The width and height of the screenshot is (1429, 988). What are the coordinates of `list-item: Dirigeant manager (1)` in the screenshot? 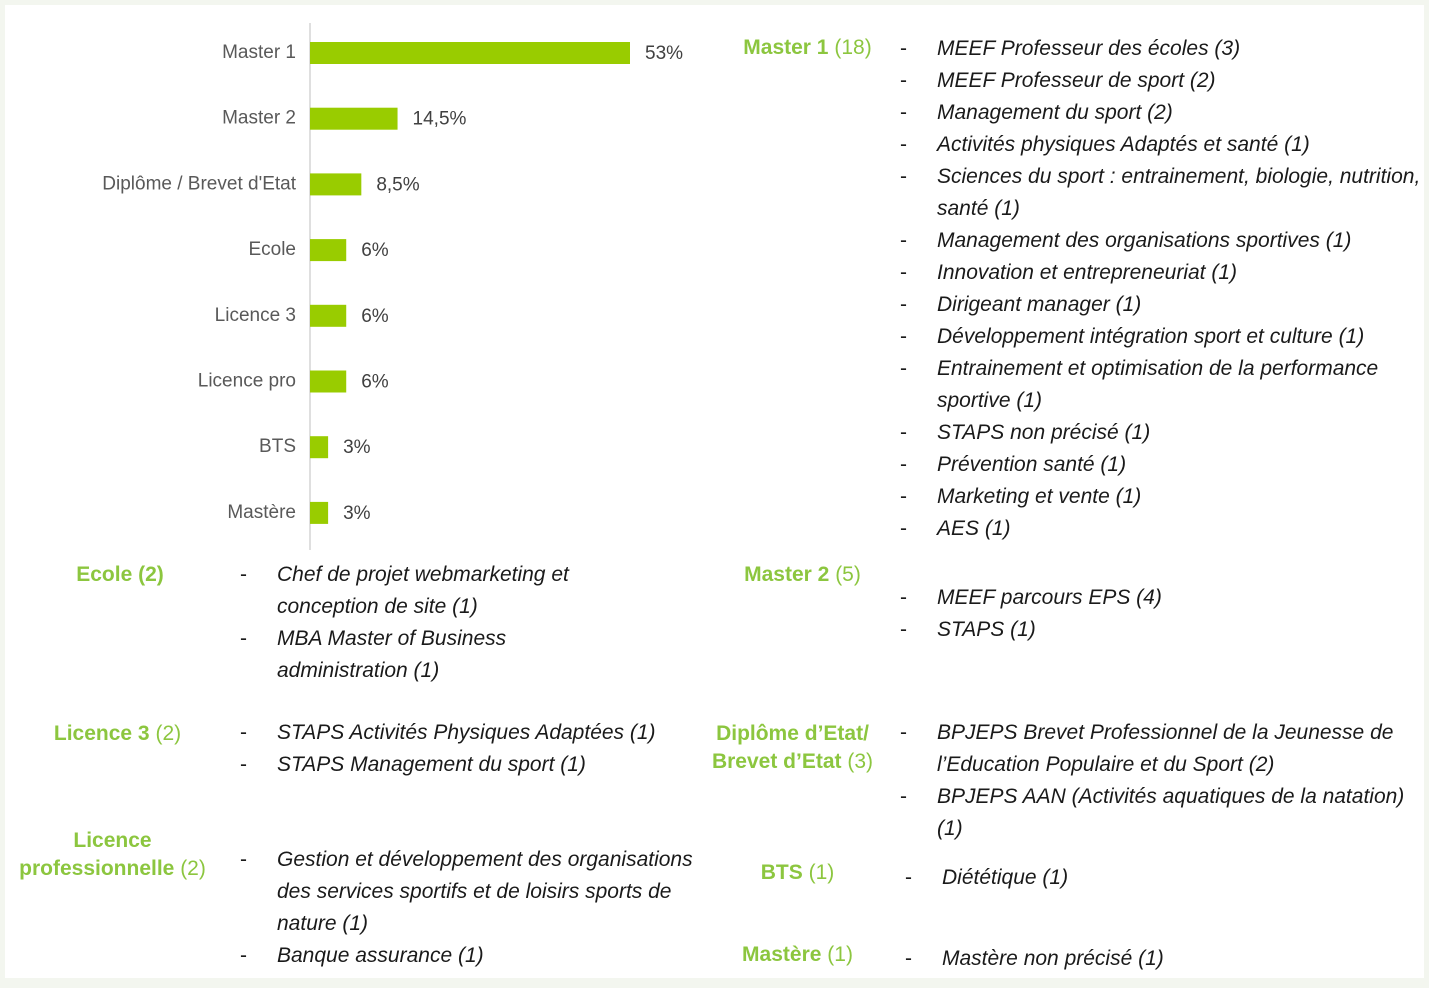 It's located at (1164, 305).